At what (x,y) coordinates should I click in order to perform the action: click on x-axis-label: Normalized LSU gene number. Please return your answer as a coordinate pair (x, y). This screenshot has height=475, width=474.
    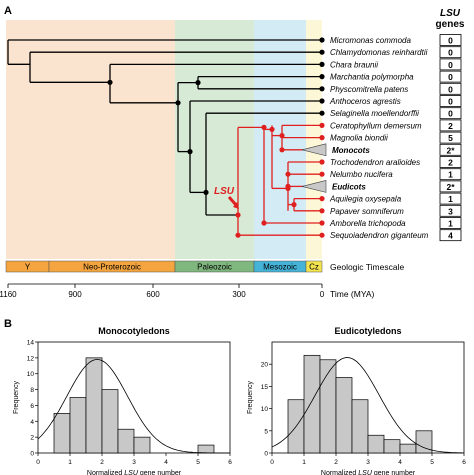
    Looking at the image, I should click on (368, 472).